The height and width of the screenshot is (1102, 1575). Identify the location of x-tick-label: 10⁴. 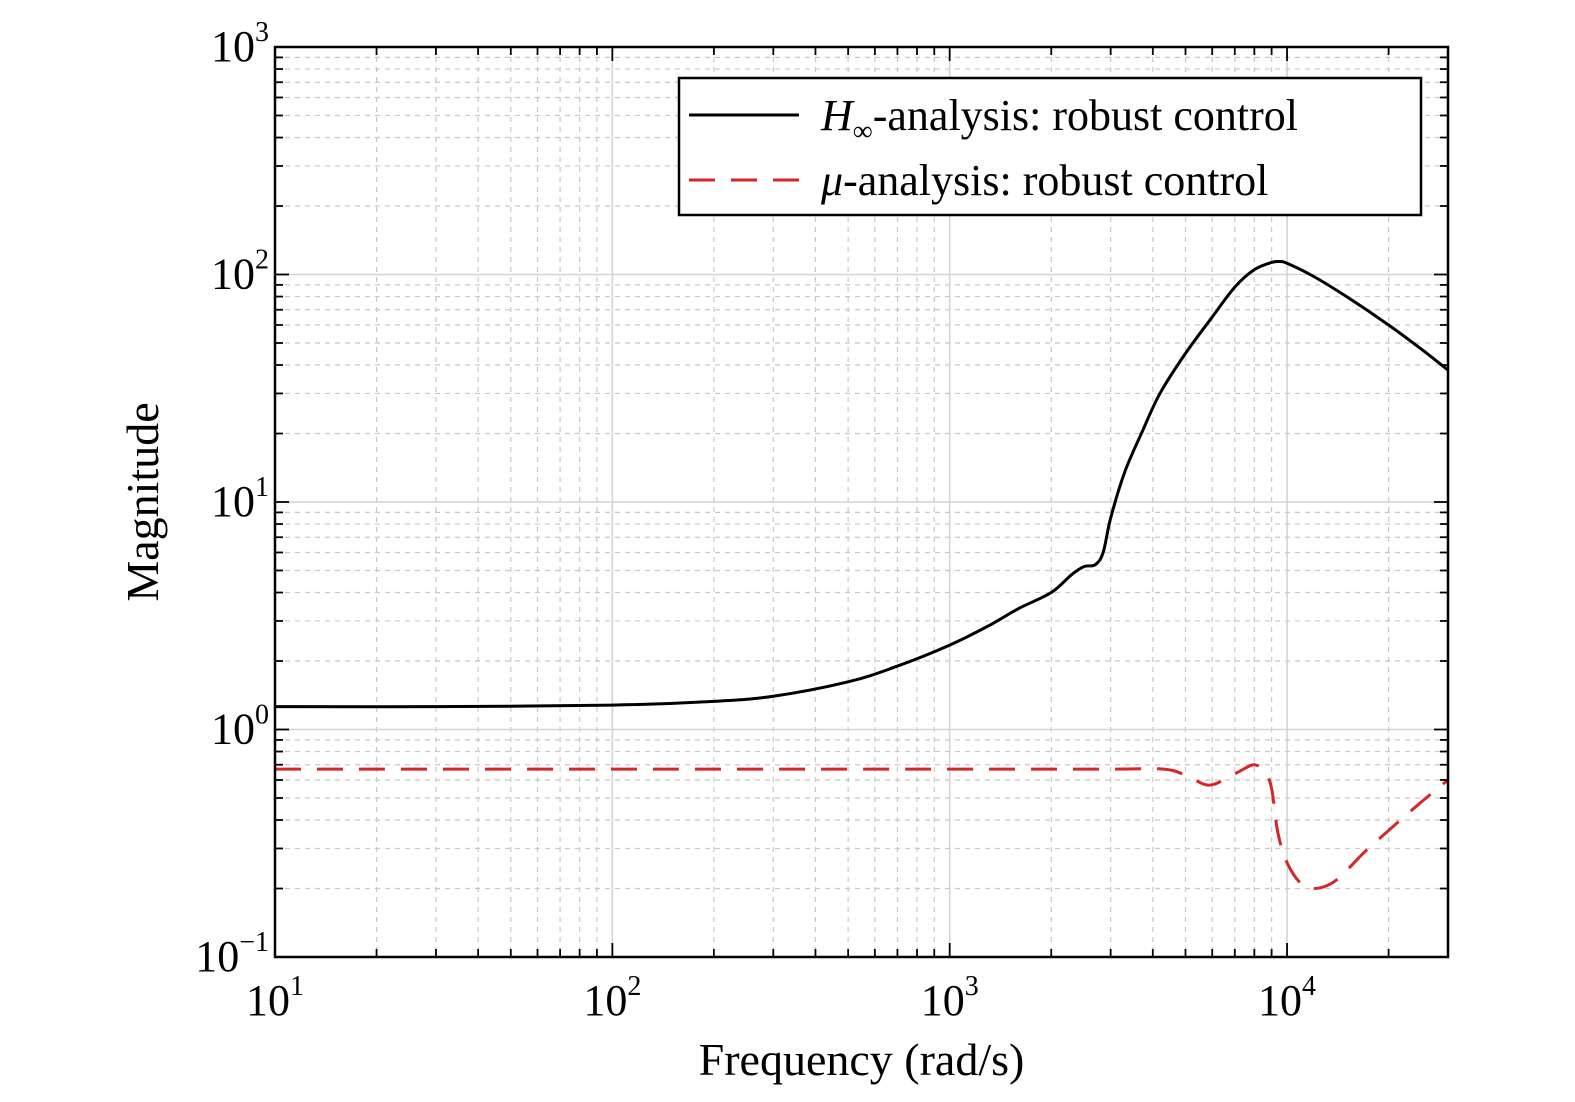
(1287, 998).